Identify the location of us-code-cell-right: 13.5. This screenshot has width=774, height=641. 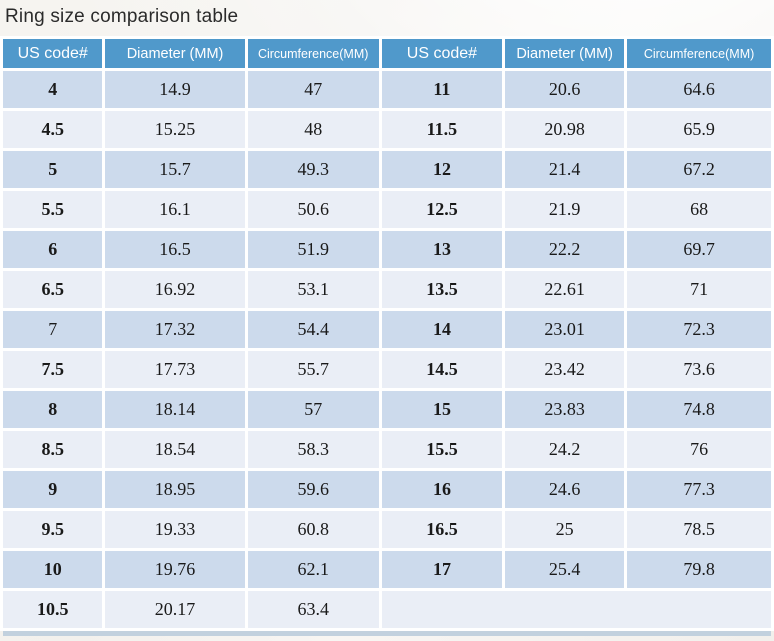
(442, 289).